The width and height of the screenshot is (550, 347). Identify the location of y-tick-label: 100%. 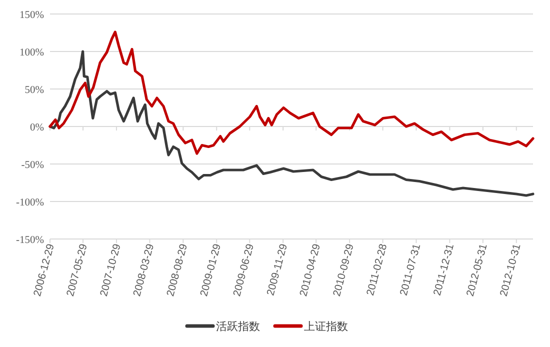
(32, 53).